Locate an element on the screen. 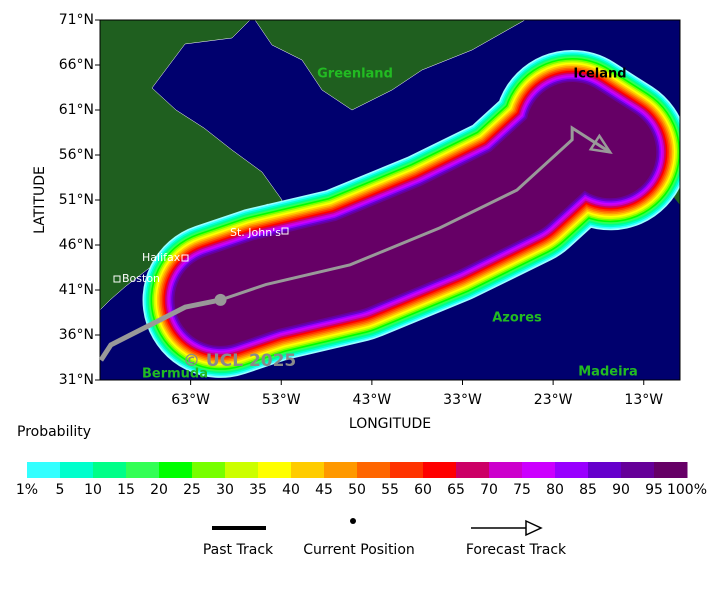 The height and width of the screenshot is (592, 720). colorbar-label: 1% is located at coordinates (27, 490).